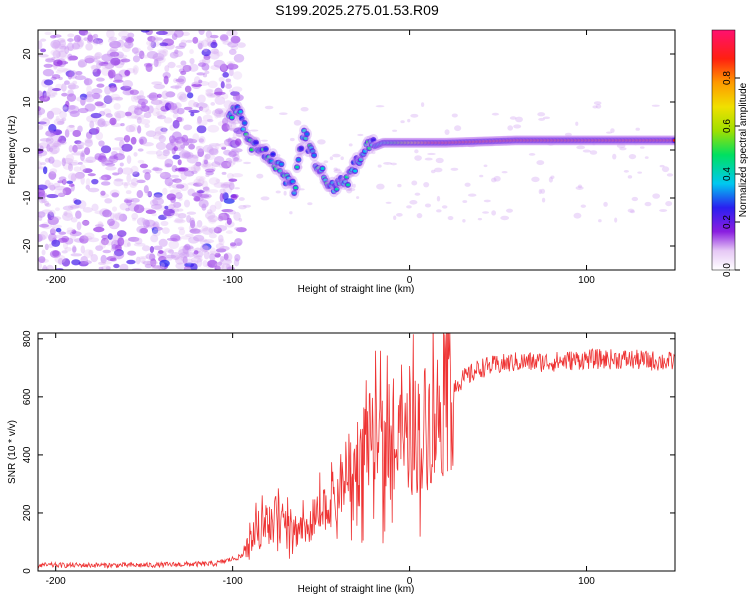  What do you see at coordinates (356, 589) in the screenshot?
I see `snr-x-axis-label: Height of straight line (km)` at bounding box center [356, 589].